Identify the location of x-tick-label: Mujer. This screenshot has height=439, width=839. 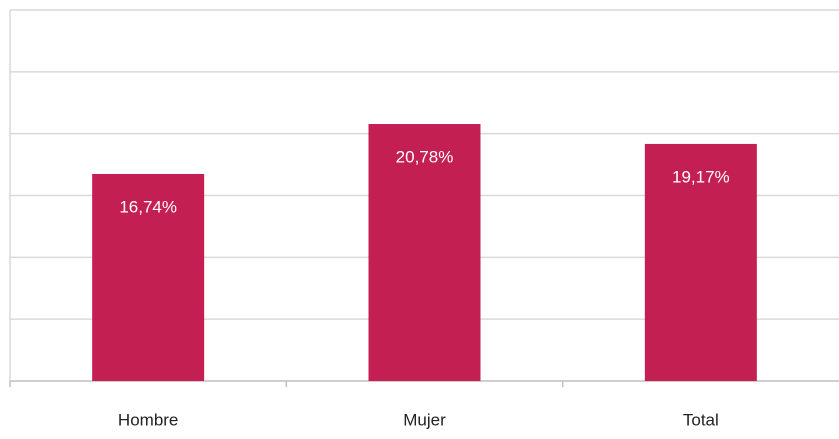
(424, 419).